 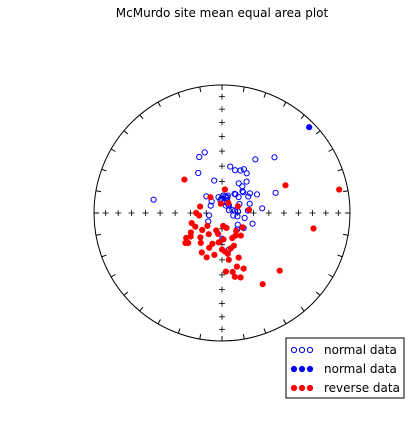 What do you see at coordinates (222, 13) in the screenshot?
I see `chart-title: McMurdo site mean equal area plot` at bounding box center [222, 13].